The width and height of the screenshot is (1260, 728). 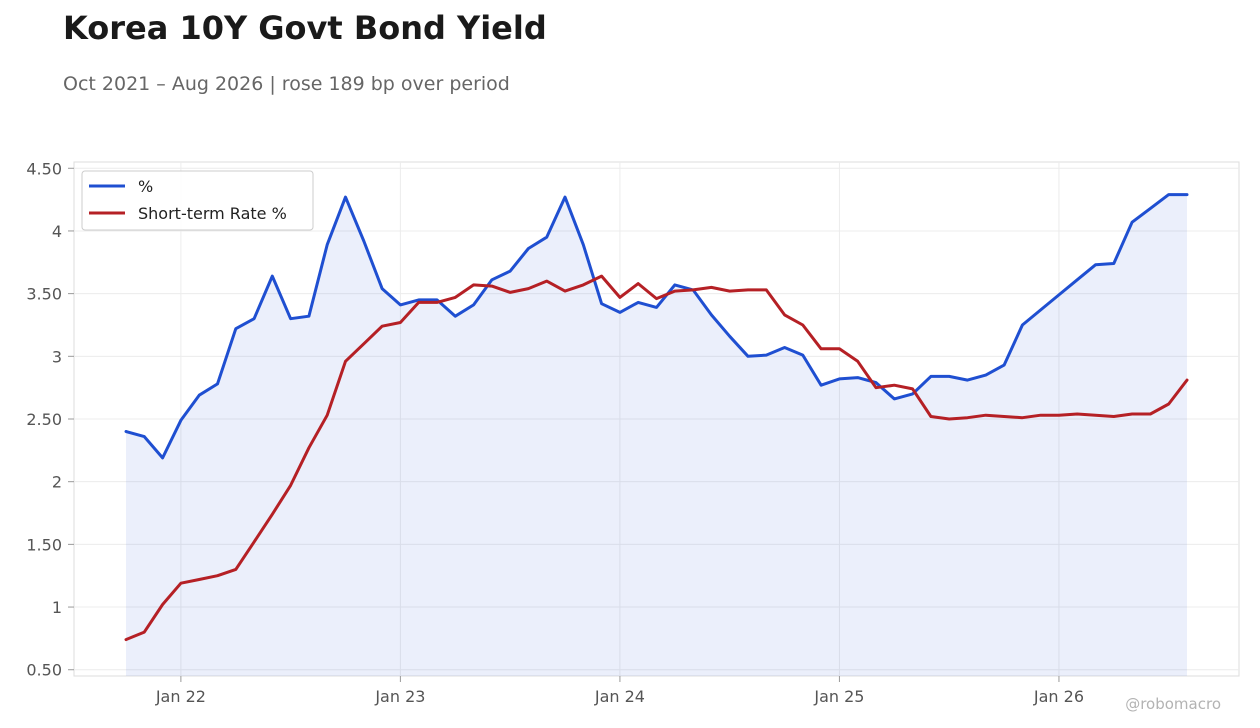 I want to click on x-axis: Jan 22 Jan 23 Jan 24 Jan 25 Jan 26, so click(x=619, y=691).